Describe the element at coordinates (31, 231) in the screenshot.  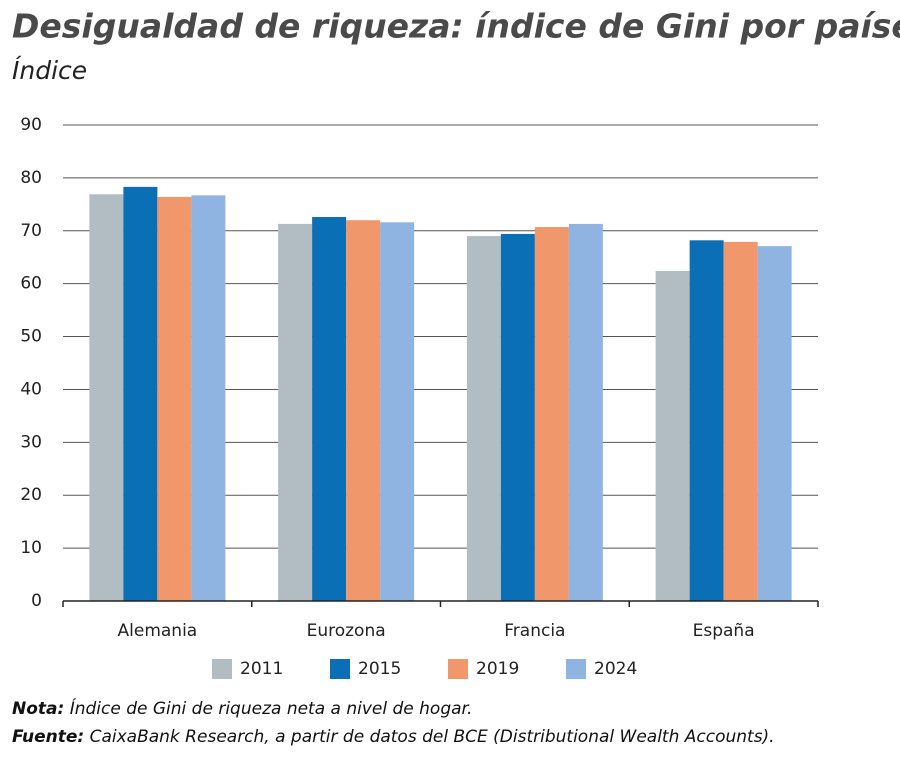
I see `y-tick-label: 70` at that location.